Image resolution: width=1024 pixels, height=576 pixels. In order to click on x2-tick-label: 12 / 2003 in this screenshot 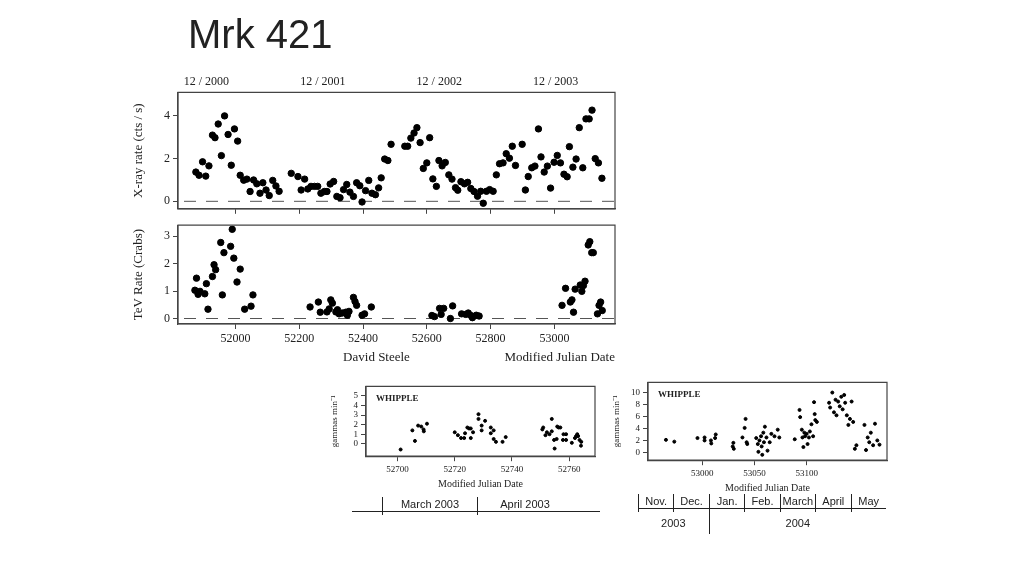, I will do `click(556, 81)`.